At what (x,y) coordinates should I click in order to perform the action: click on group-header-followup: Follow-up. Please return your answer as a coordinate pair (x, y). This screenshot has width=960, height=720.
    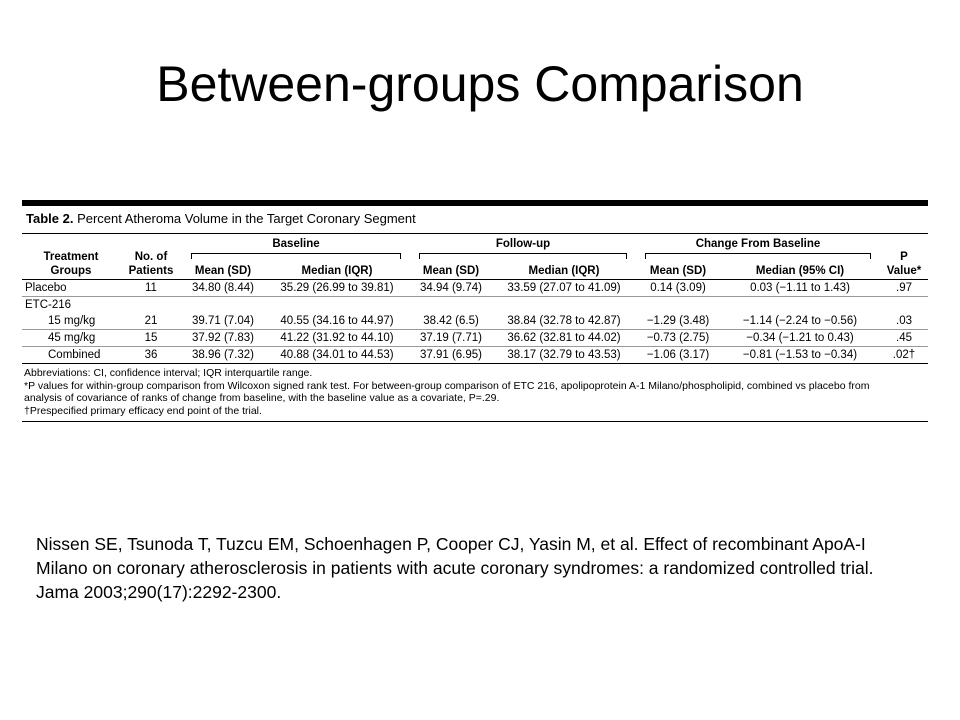
    Looking at the image, I should click on (523, 249).